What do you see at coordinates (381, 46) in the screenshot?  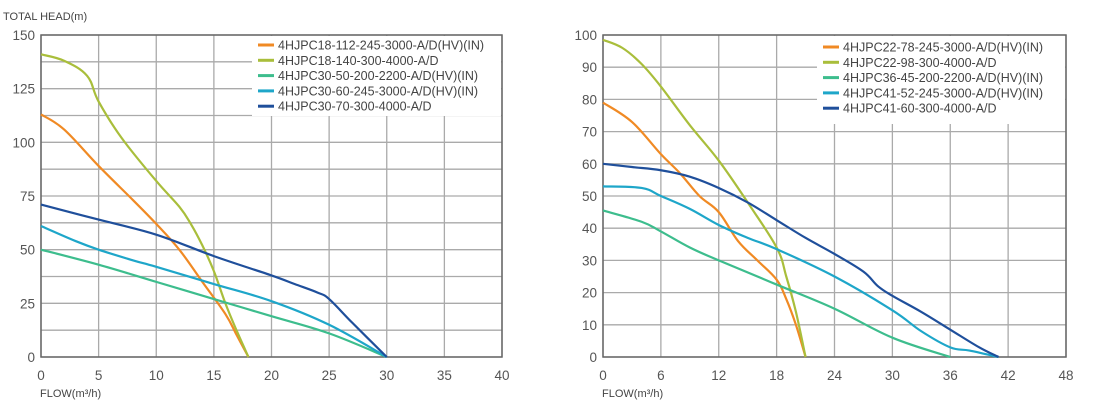 I see `legend-label: 4HJPC18-112-245-3000-A/D(HV)(IN)` at bounding box center [381, 46].